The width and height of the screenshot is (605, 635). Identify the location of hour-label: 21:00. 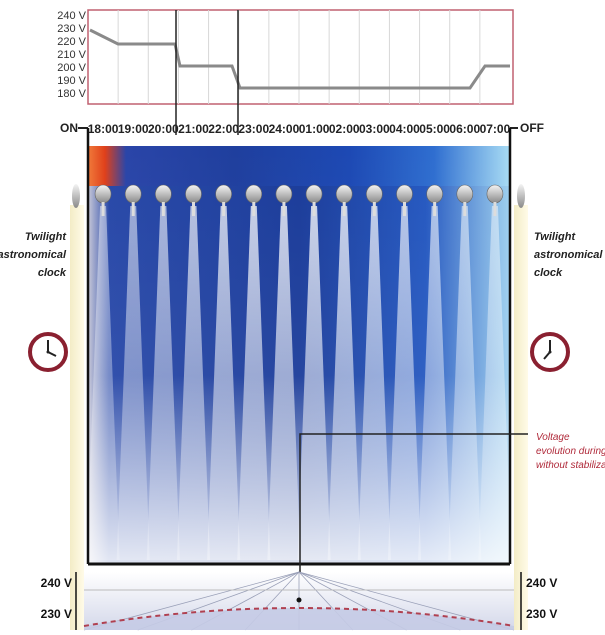
(193, 129).